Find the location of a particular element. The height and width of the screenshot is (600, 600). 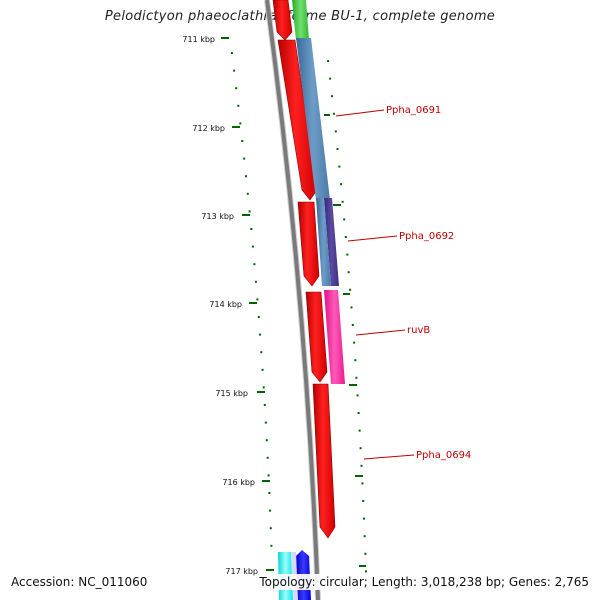

axis-tick-712: 712 kbp is located at coordinates (216, 128).